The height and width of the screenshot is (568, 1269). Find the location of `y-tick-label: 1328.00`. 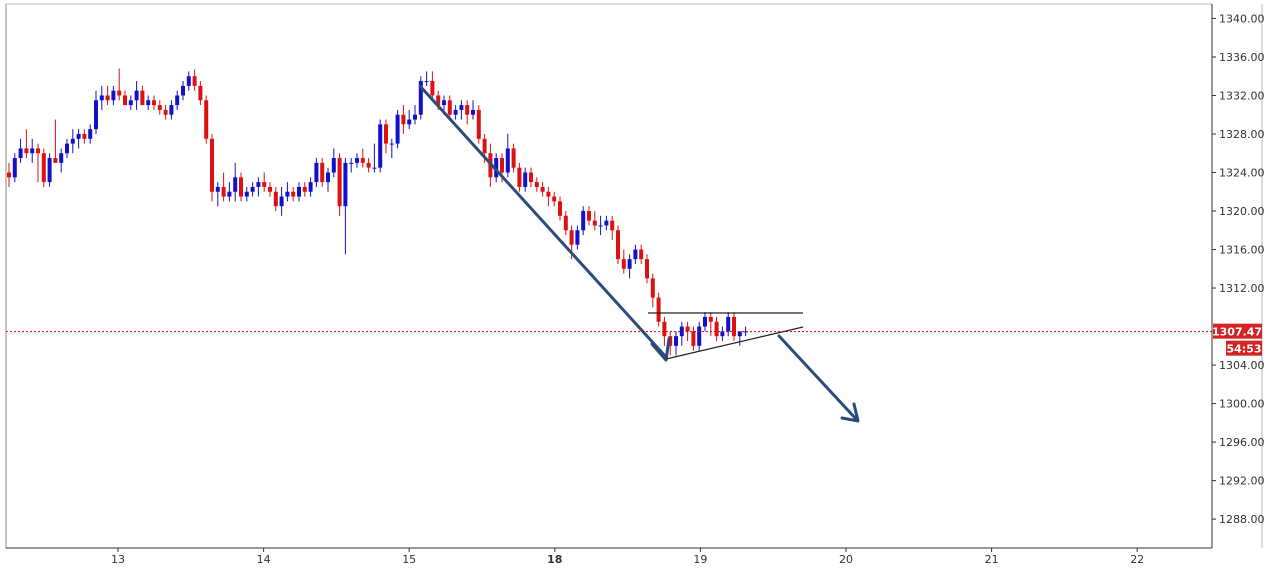

y-tick-label: 1328.00 is located at coordinates (1242, 134).